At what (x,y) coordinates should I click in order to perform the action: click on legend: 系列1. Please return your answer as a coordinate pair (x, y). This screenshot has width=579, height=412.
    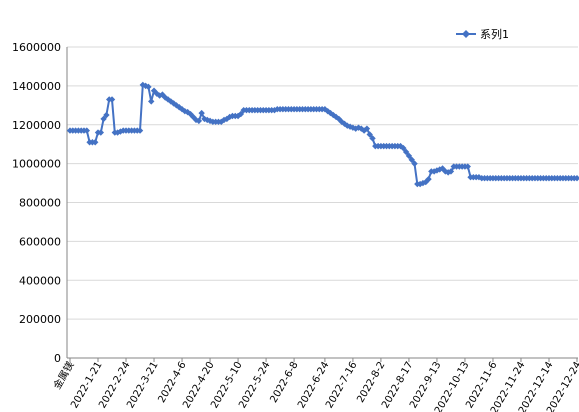
    Looking at the image, I should click on (482, 34).